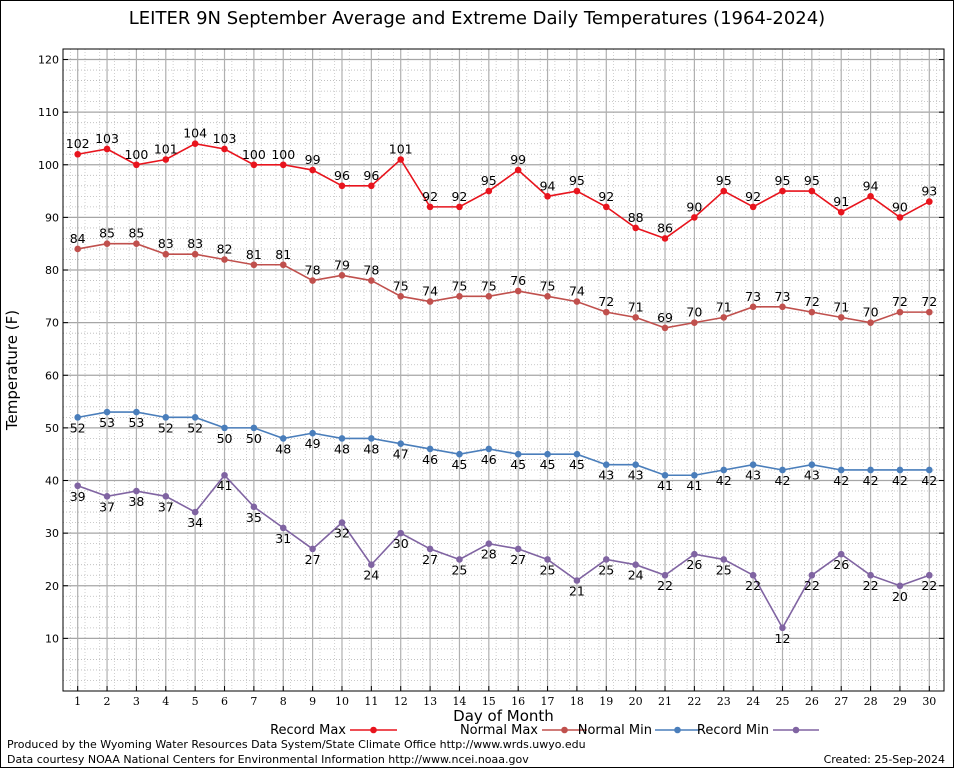 The width and height of the screenshot is (954, 768). I want to click on data-label: 39, so click(78, 496).